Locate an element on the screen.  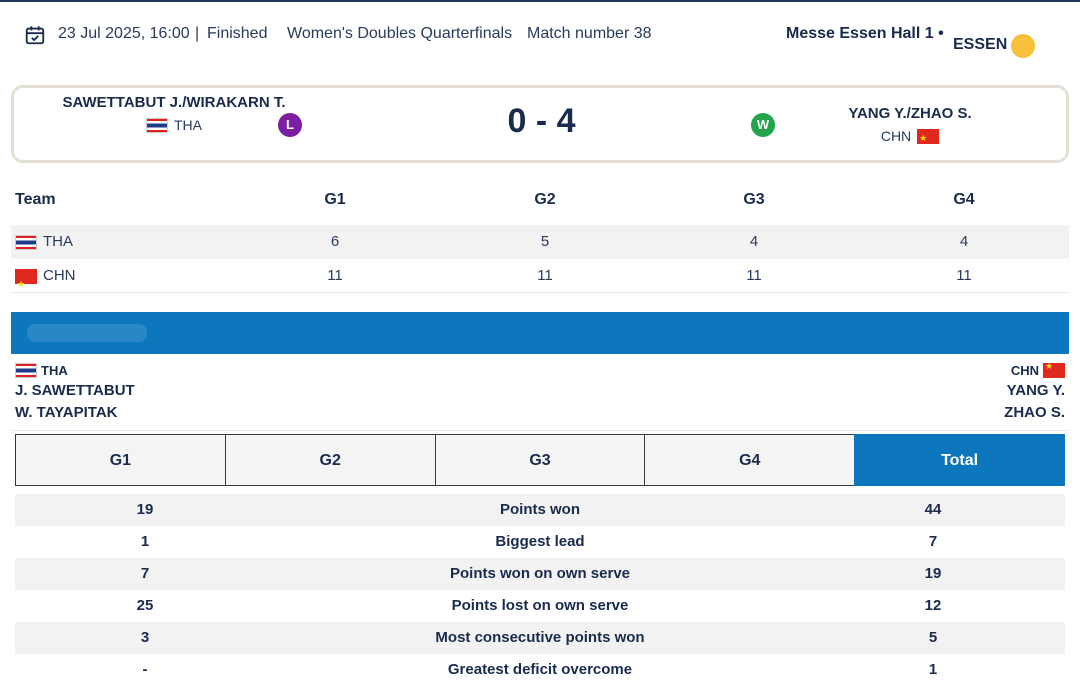
team-cell: THA is located at coordinates (115, 242).